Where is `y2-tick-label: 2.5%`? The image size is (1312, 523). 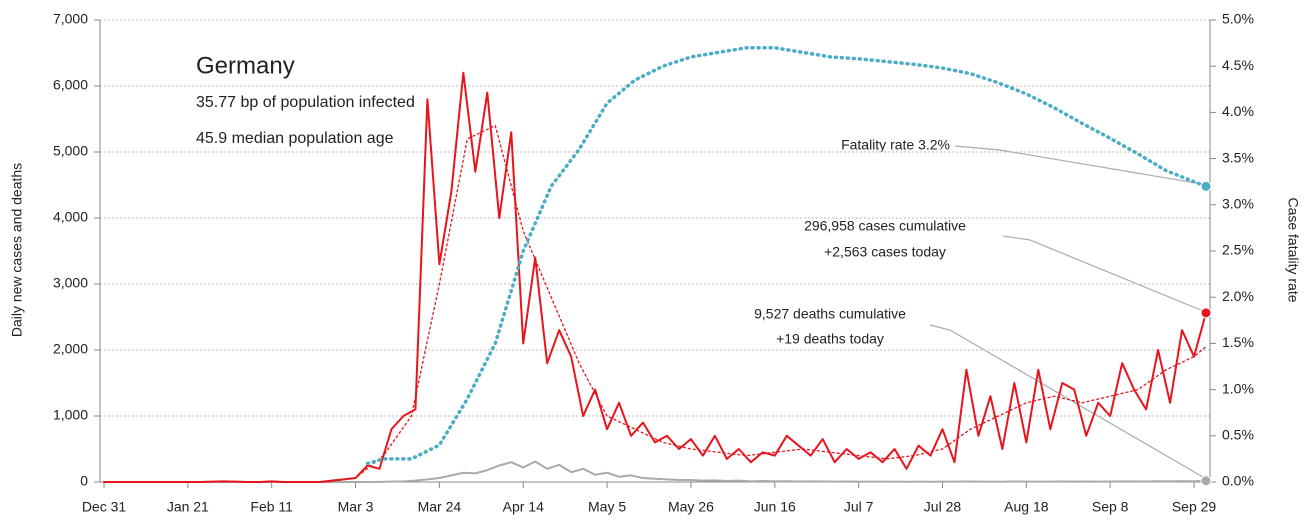 y2-tick-label: 2.5% is located at coordinates (1238, 250).